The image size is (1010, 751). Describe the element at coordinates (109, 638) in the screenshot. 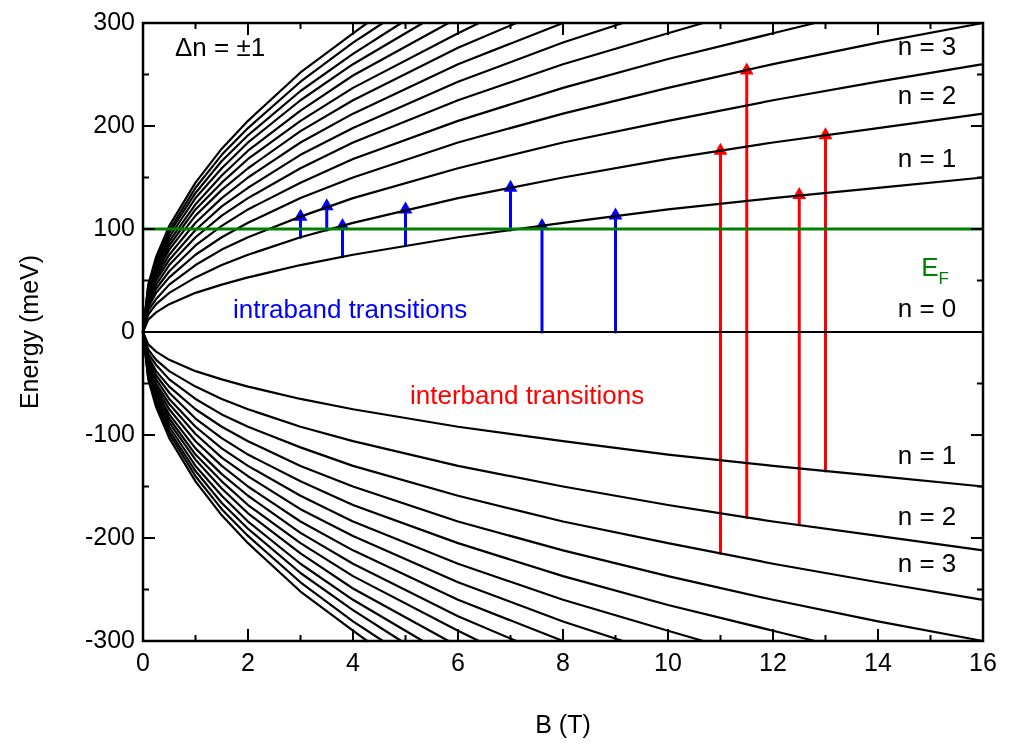

I see `y-tick-label: -300` at that location.